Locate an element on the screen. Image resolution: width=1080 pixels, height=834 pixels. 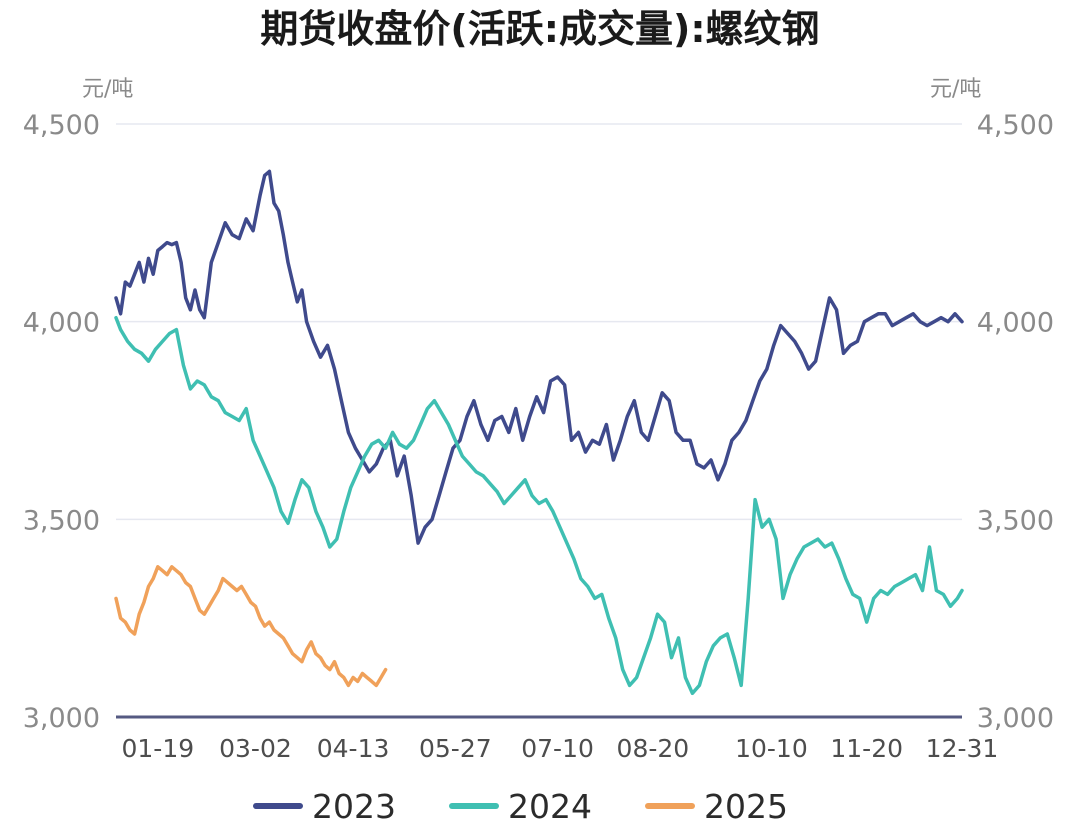
x-tick-label: 12-31 is located at coordinates (962, 748).